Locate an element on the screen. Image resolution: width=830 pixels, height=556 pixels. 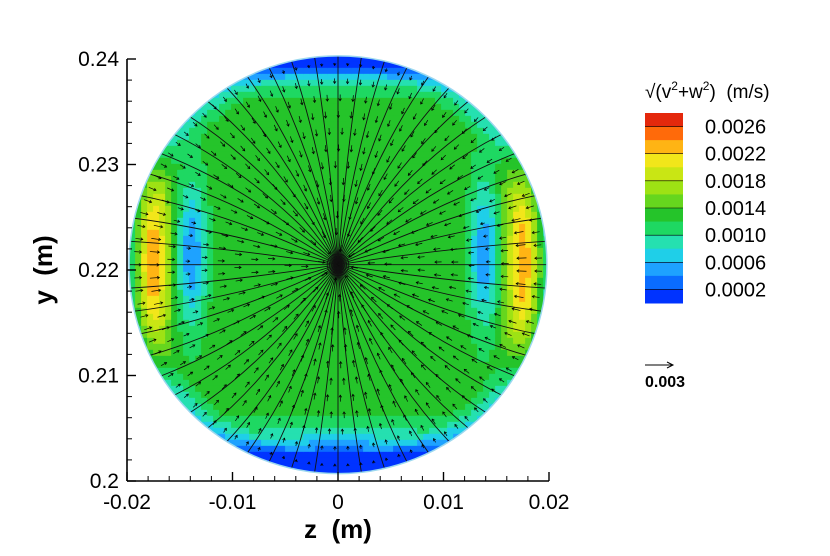
streamline is located at coordinates (249, 209).